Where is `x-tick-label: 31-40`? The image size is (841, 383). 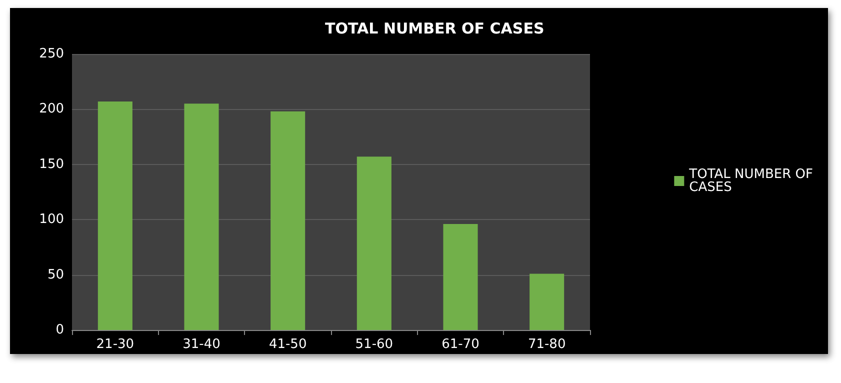 x-tick-label: 31-40 is located at coordinates (201, 344).